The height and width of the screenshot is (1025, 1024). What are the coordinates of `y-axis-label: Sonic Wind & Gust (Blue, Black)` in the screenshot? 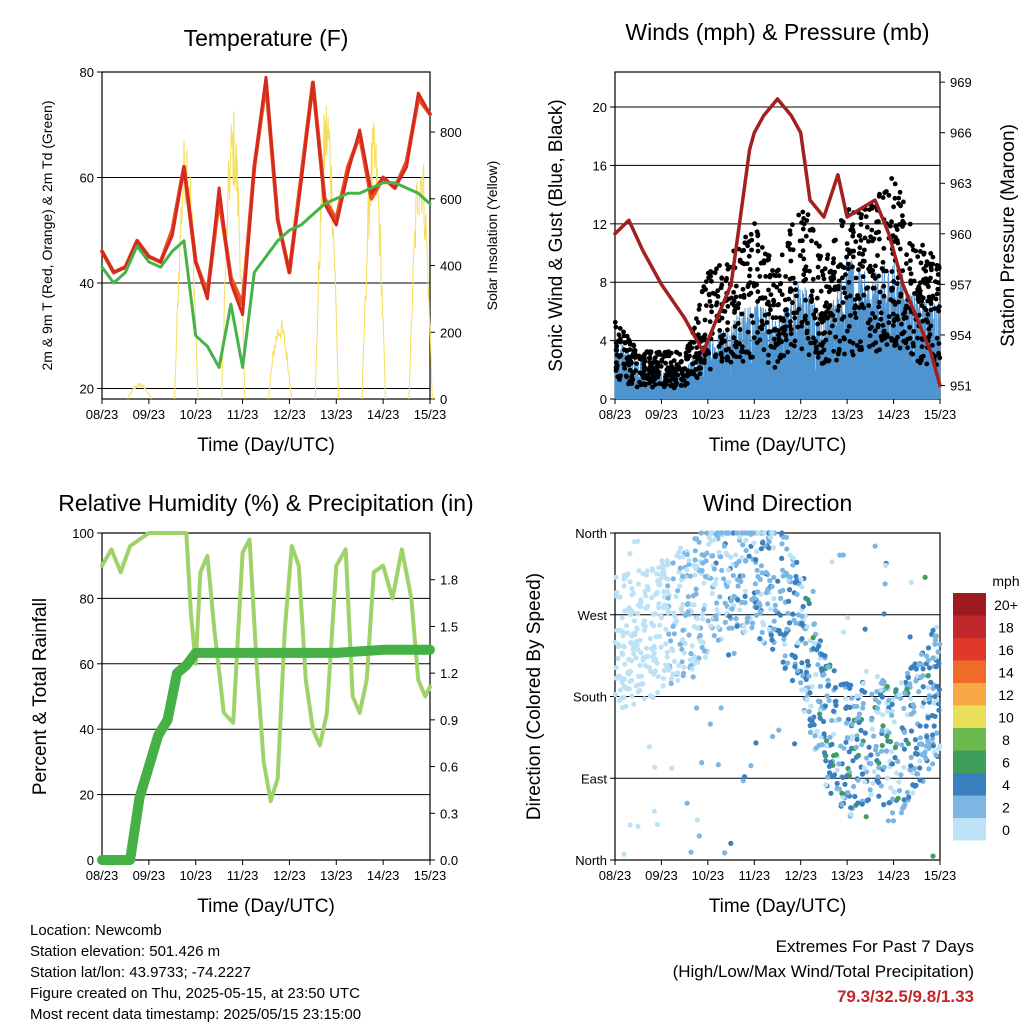 It's located at (556, 235).